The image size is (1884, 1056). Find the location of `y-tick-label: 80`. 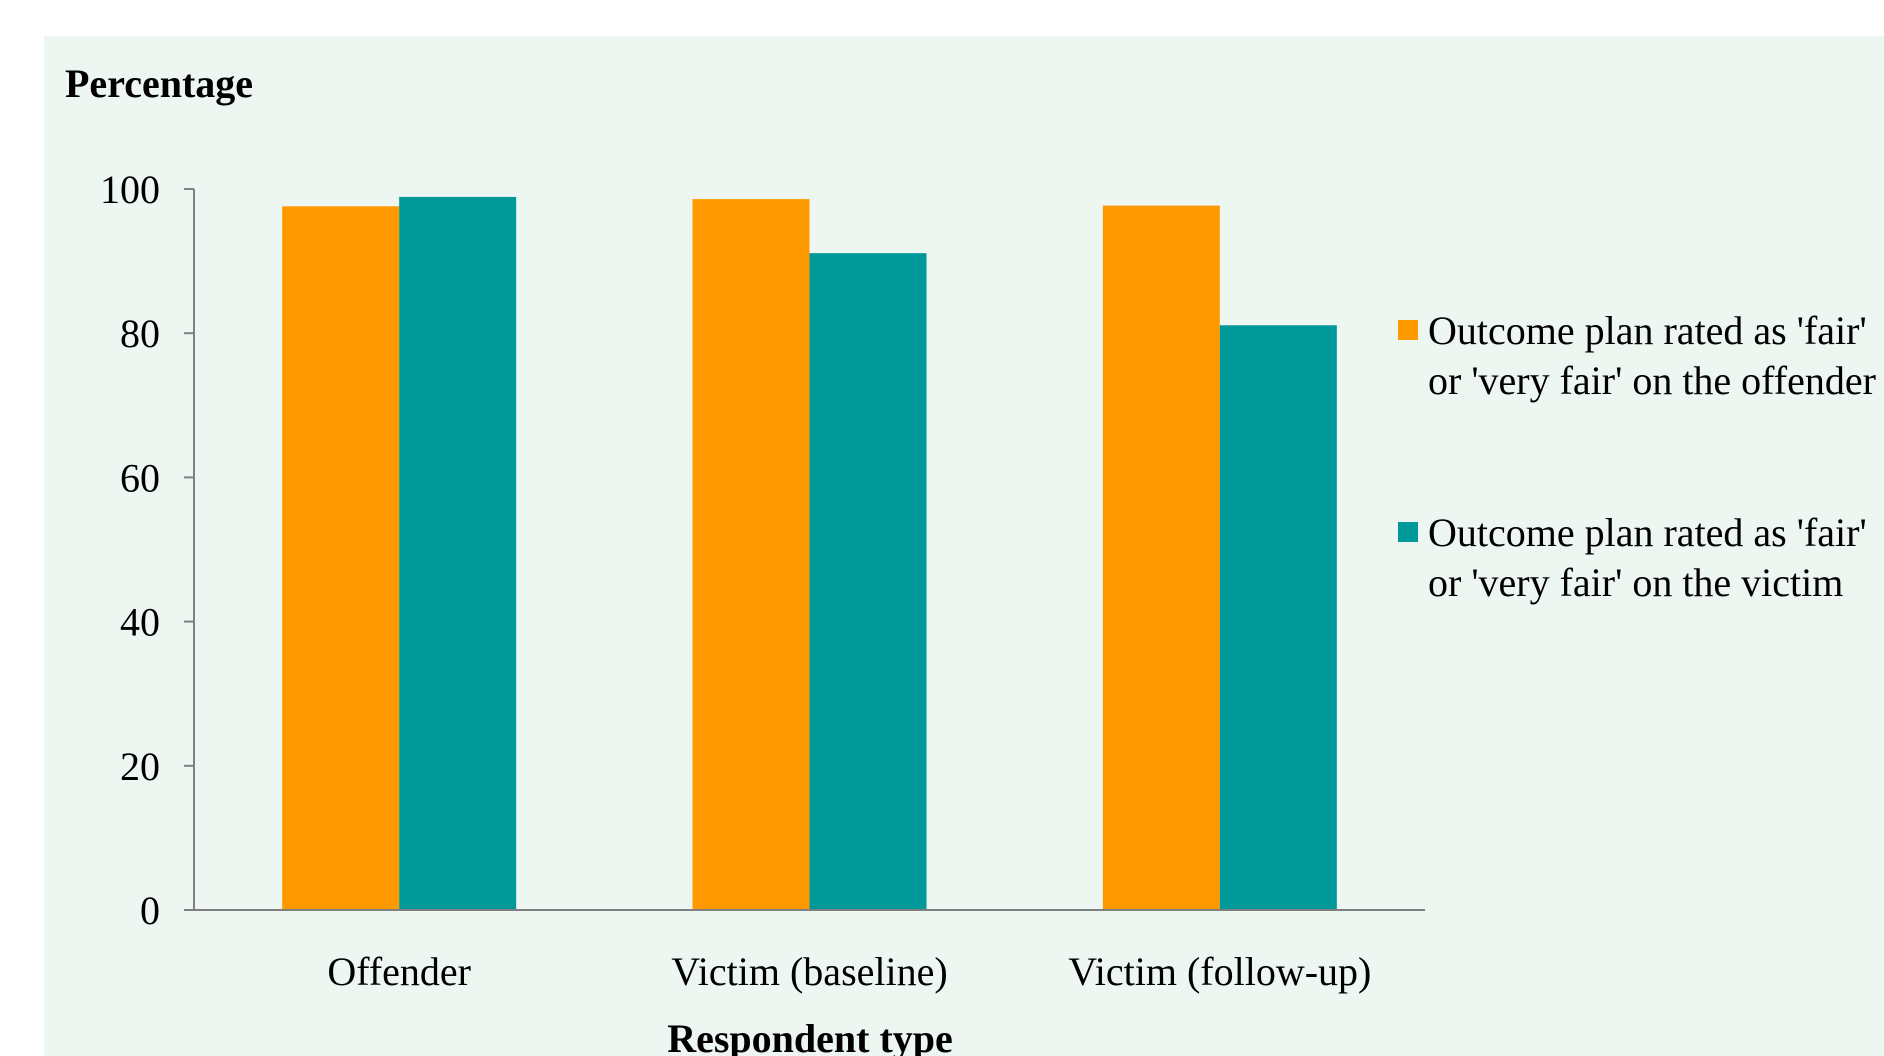

y-tick-label: 80 is located at coordinates (140, 333).